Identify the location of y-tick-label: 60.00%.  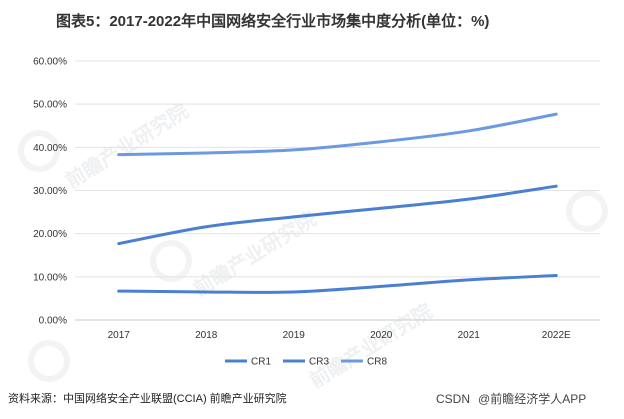
(50, 62).